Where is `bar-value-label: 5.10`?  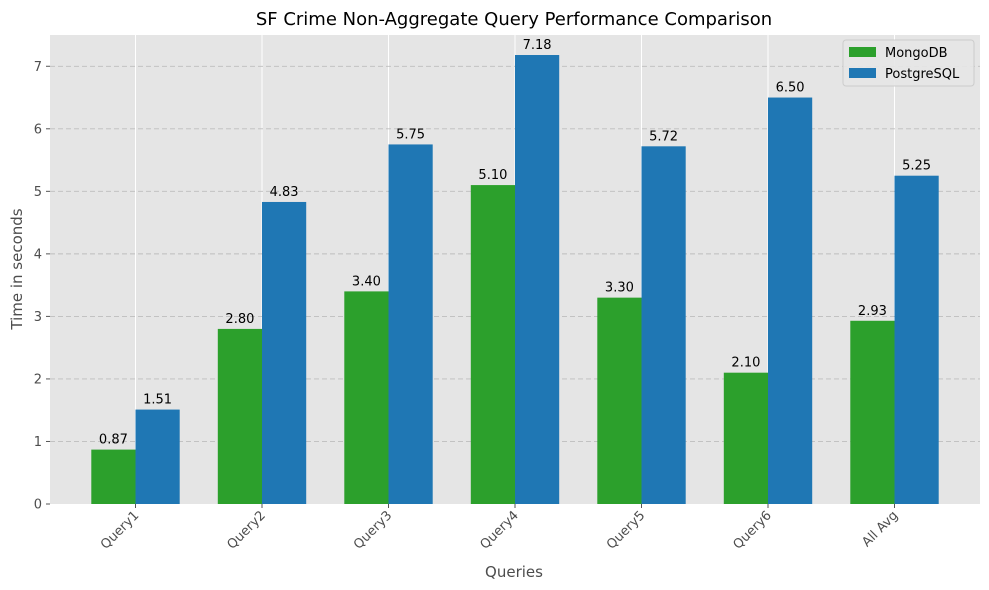
bar-value-label: 5.10 is located at coordinates (492, 175).